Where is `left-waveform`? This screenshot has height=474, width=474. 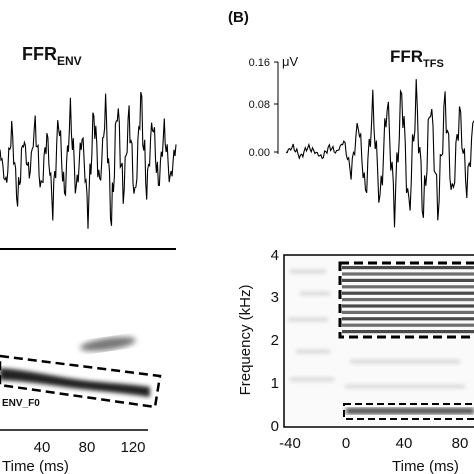 left-waveform is located at coordinates (88, 160).